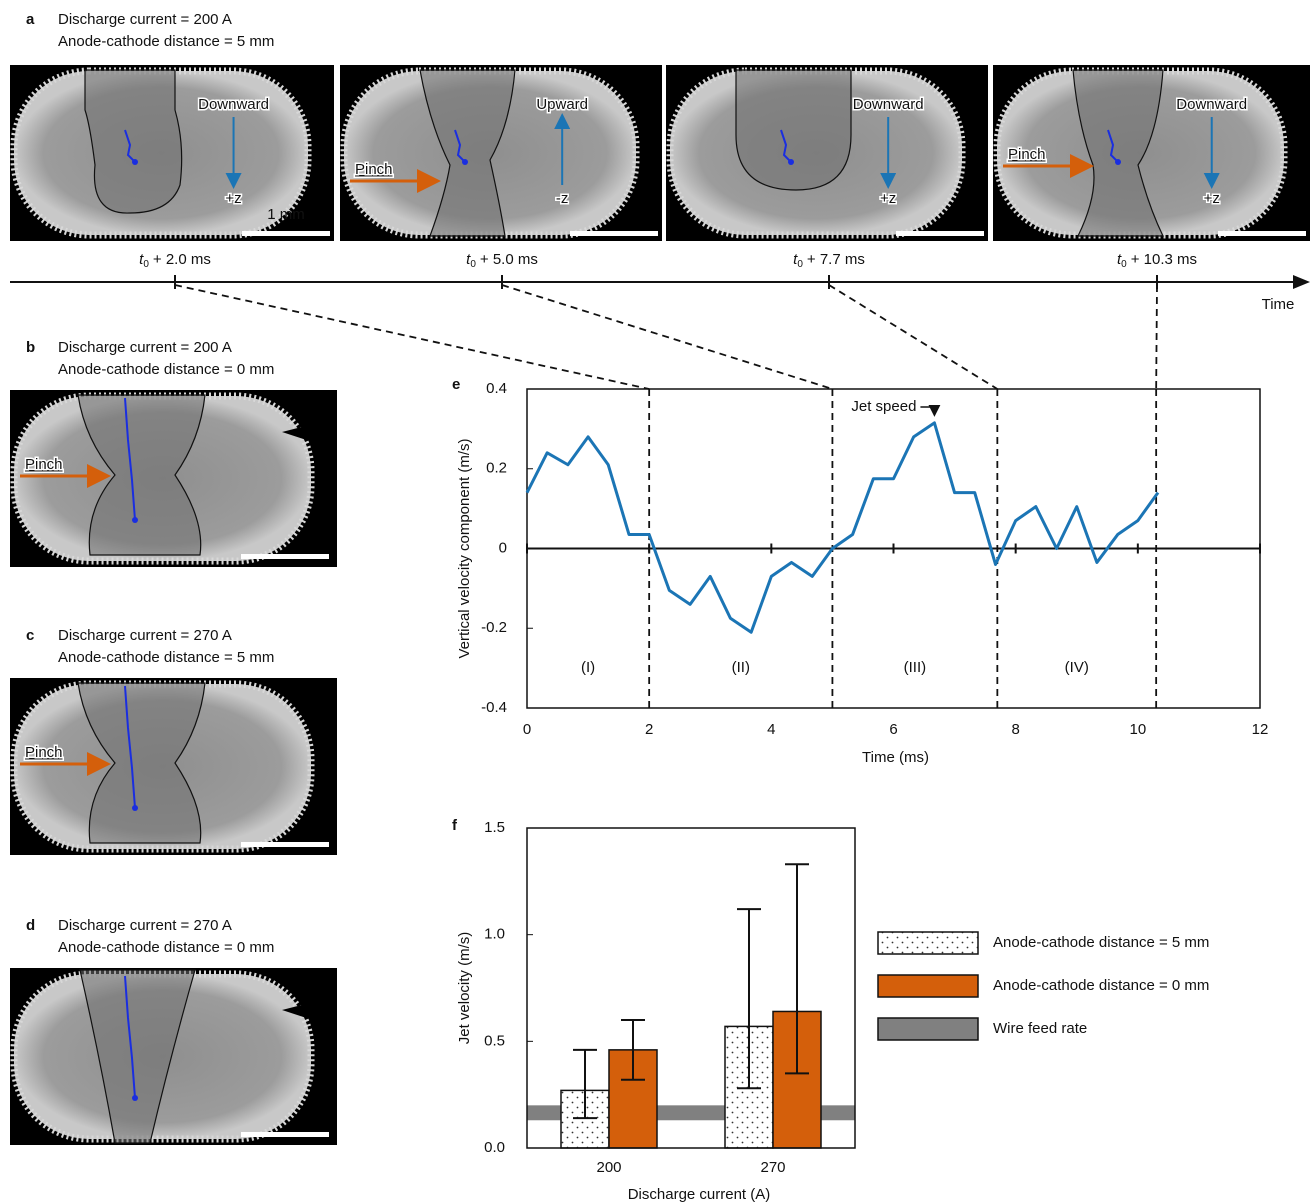 The width and height of the screenshot is (1310, 1203). I want to click on x-tick-label: 8, so click(1015, 729).